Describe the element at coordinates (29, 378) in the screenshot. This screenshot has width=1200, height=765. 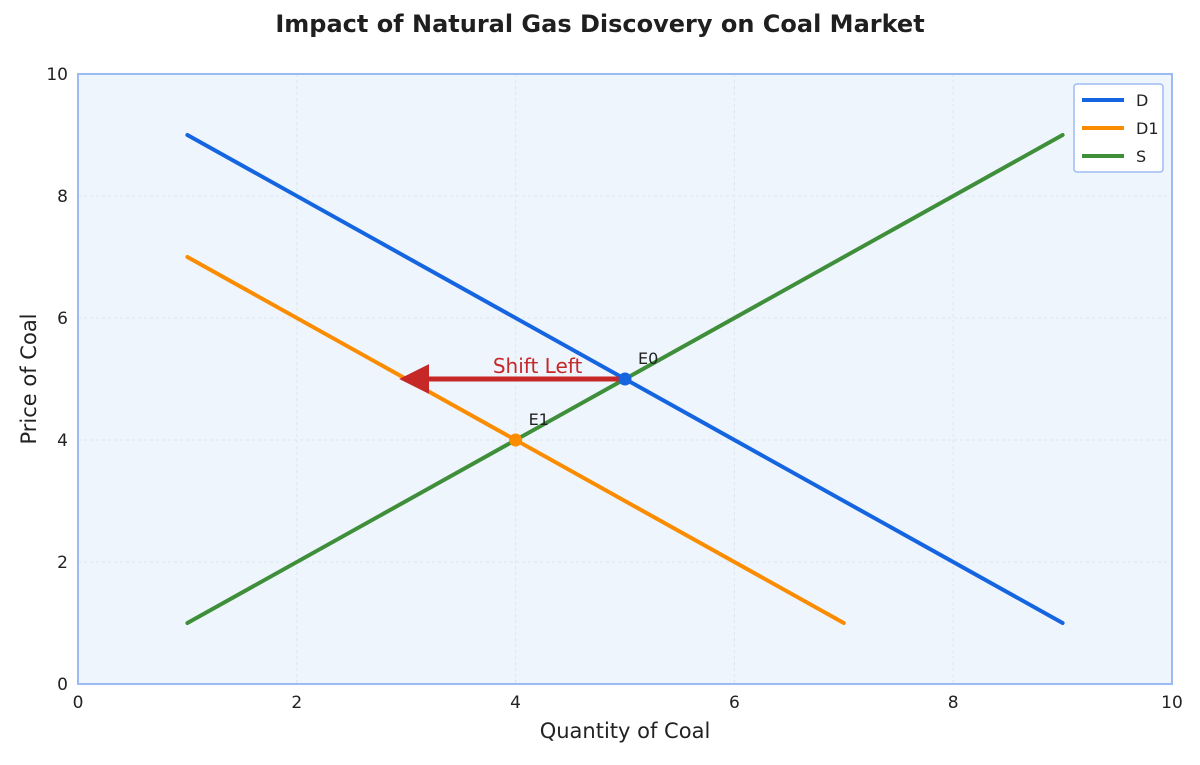
I see `y-axis-label: Price of Coal` at that location.